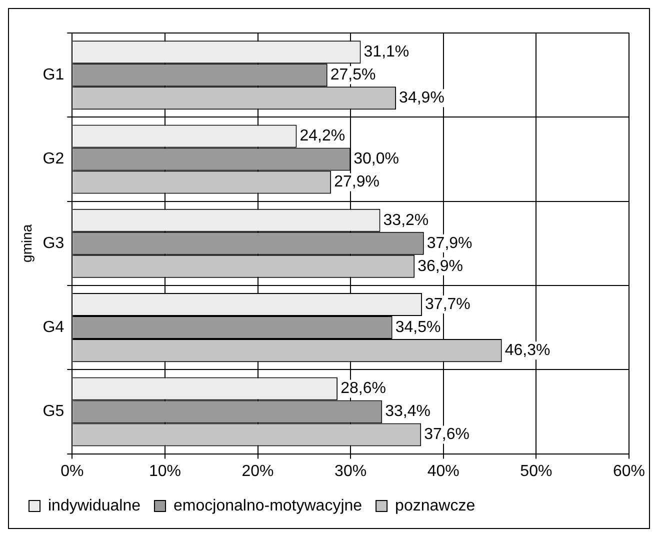 The width and height of the screenshot is (658, 537). What do you see at coordinates (26, 243) in the screenshot?
I see `y-axis-title: gmina` at bounding box center [26, 243].